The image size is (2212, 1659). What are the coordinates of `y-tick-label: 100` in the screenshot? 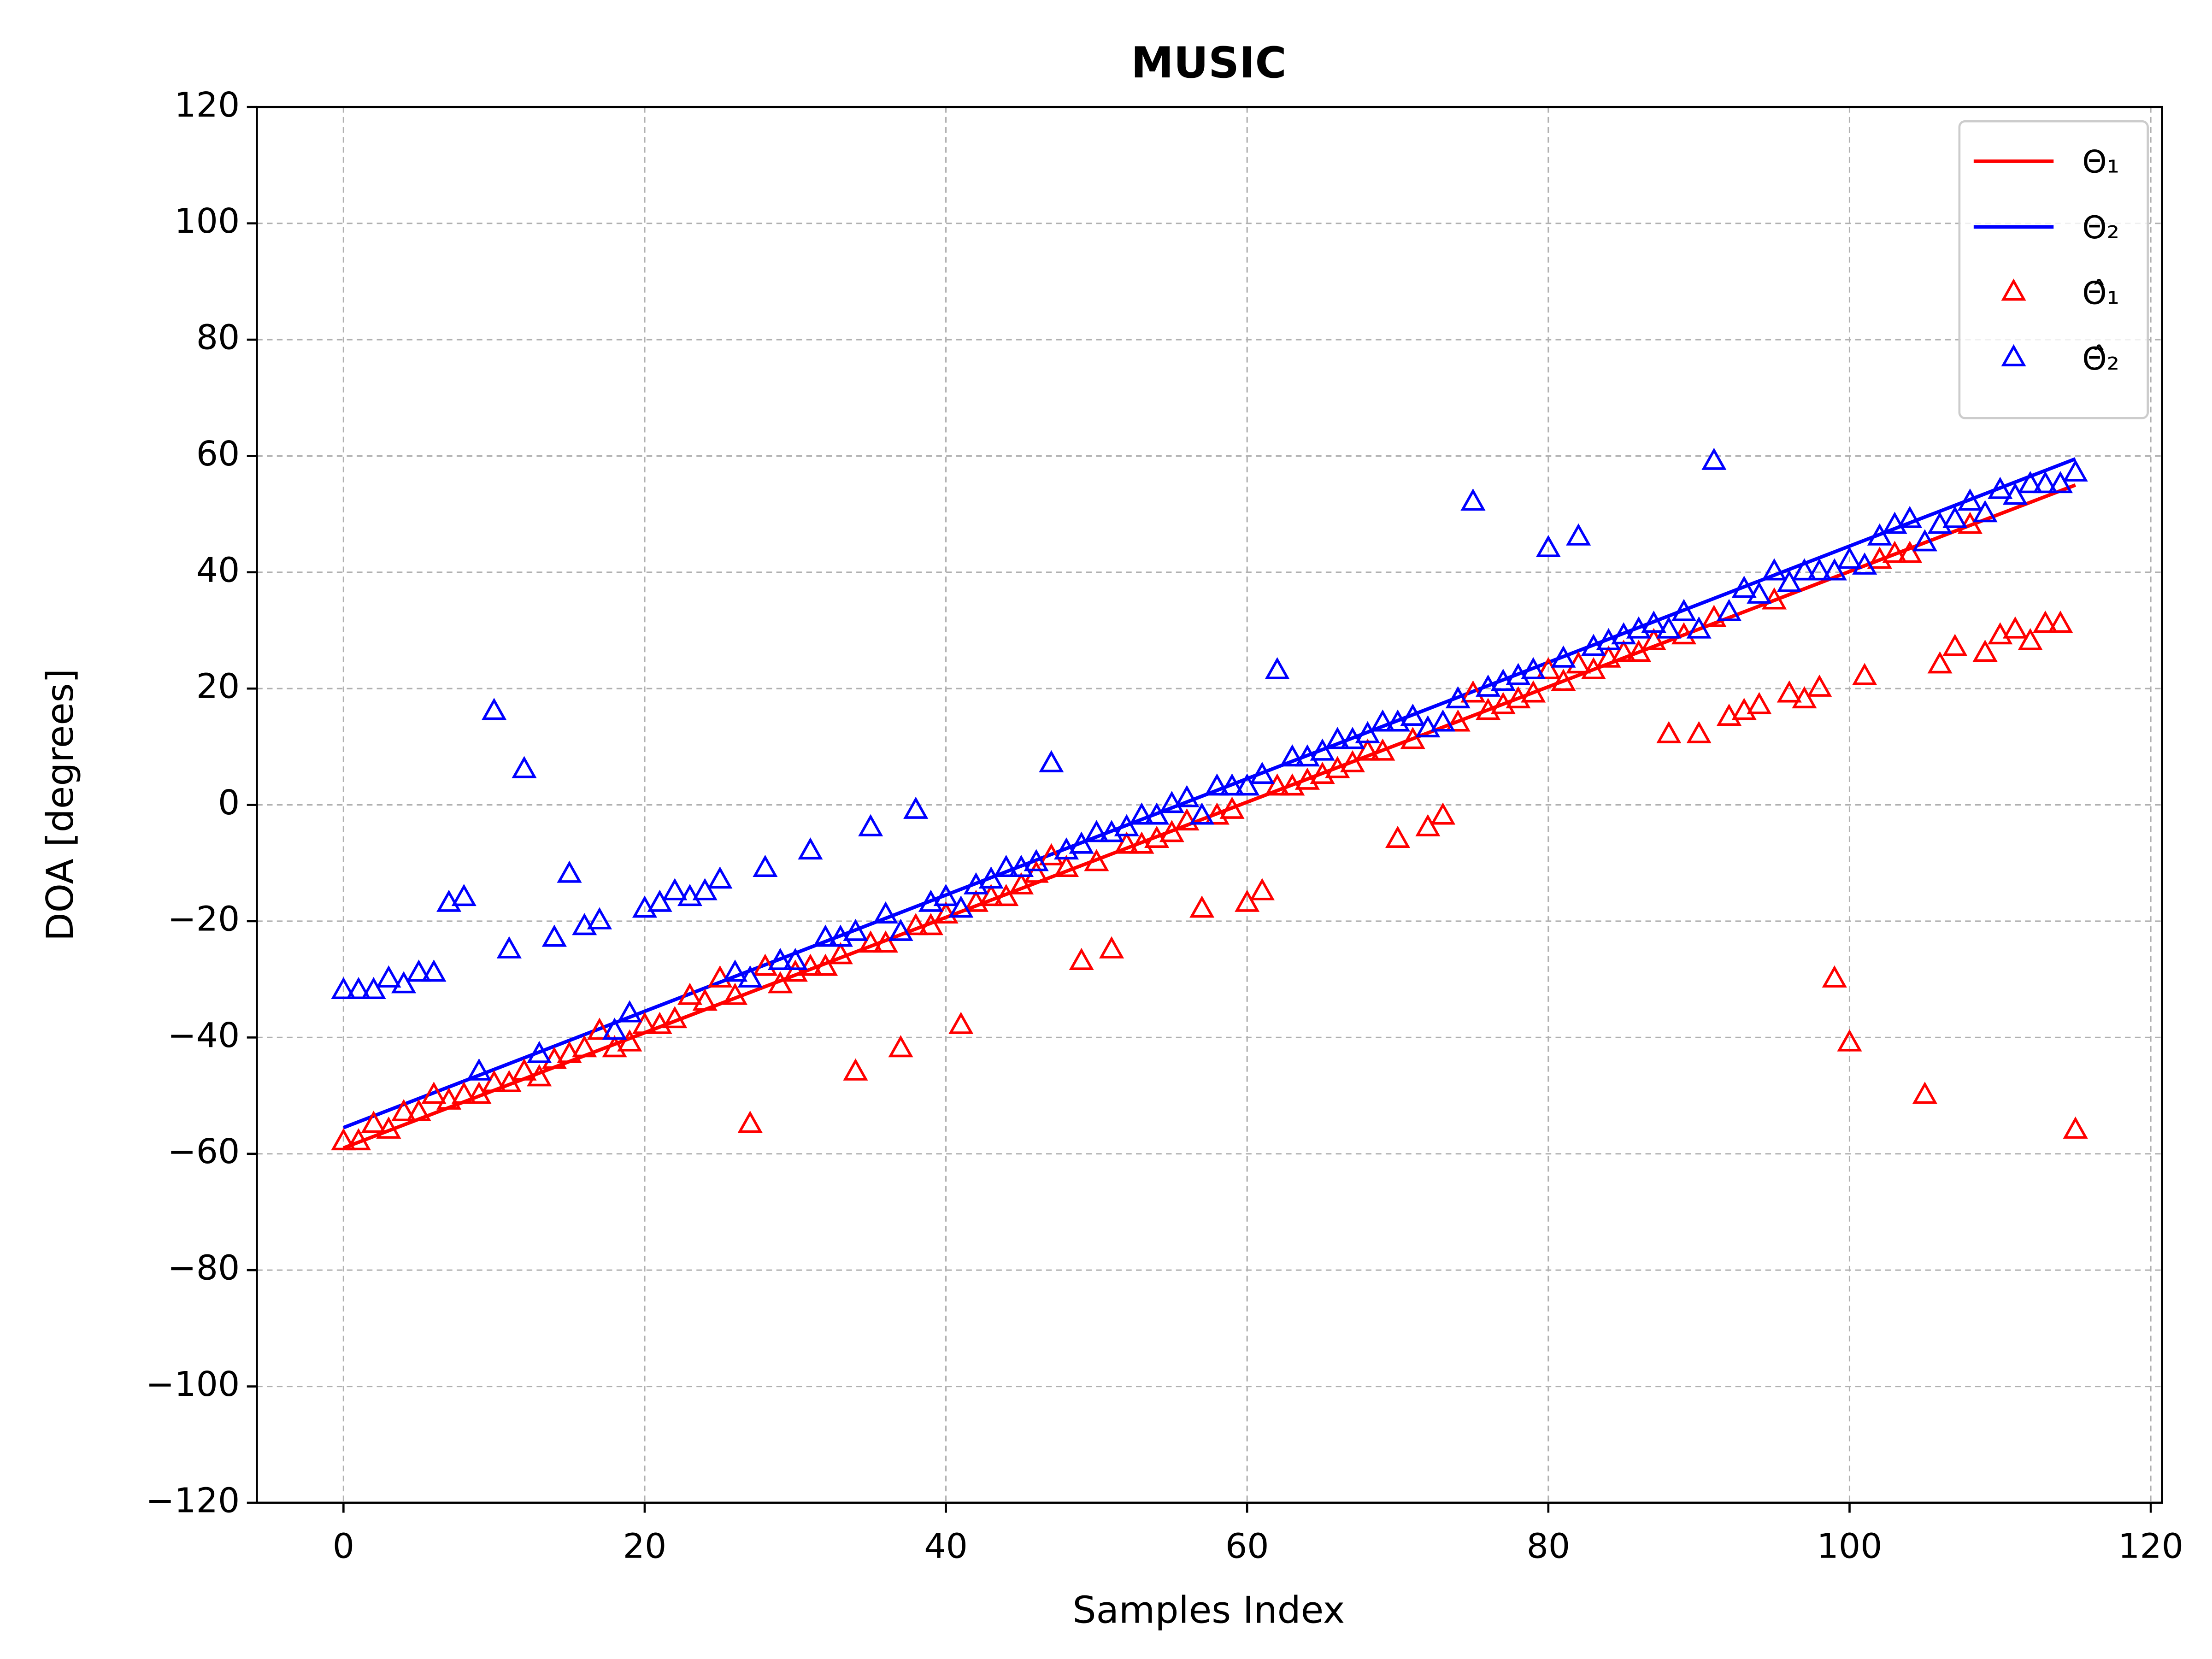 It's located at (207, 221).